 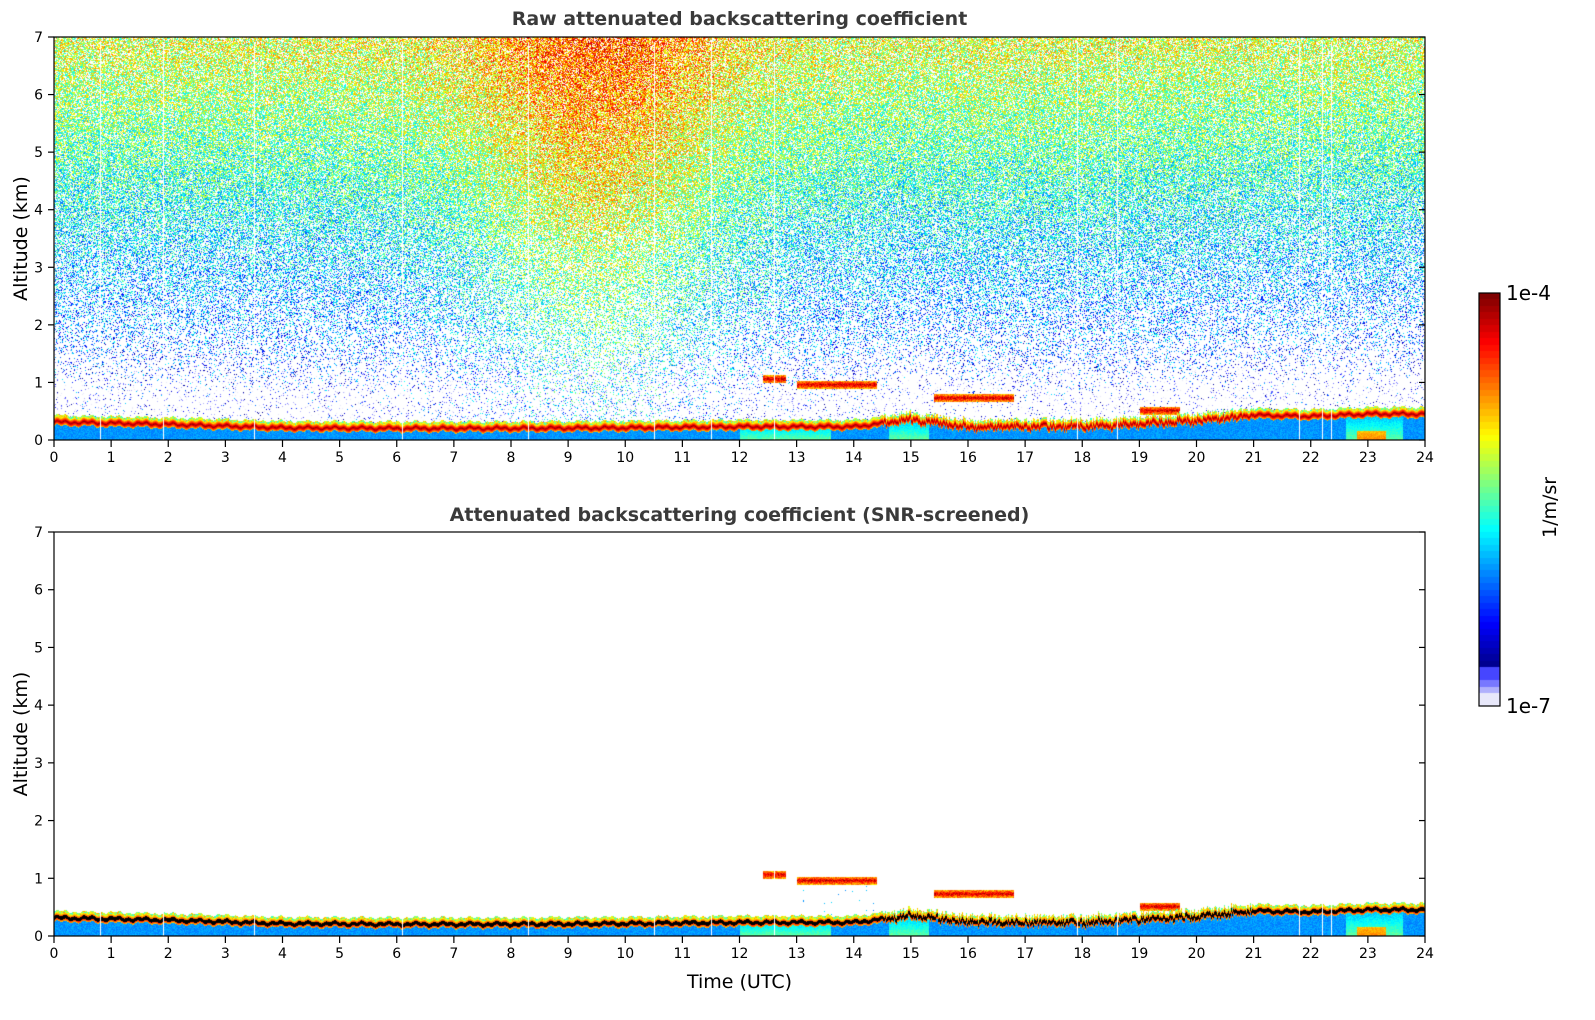 What do you see at coordinates (1550, 507) in the screenshot?
I see `colorbar-unit-label: 1/m/sr` at bounding box center [1550, 507].